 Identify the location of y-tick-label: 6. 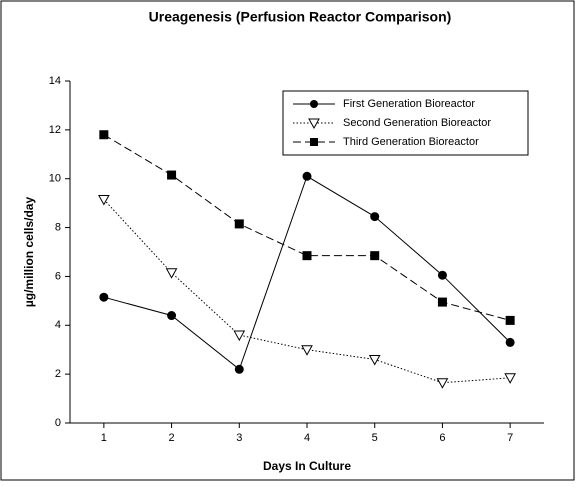
(58, 276).